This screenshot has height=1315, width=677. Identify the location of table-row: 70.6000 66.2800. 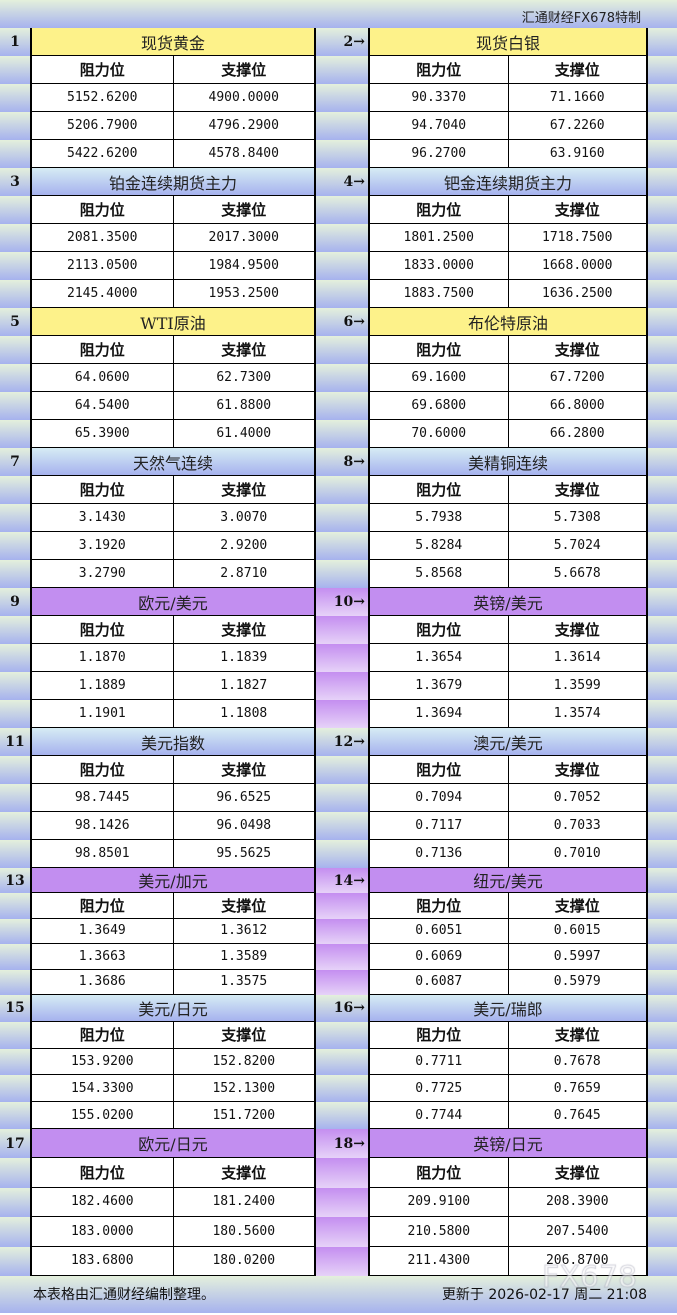
(508, 434).